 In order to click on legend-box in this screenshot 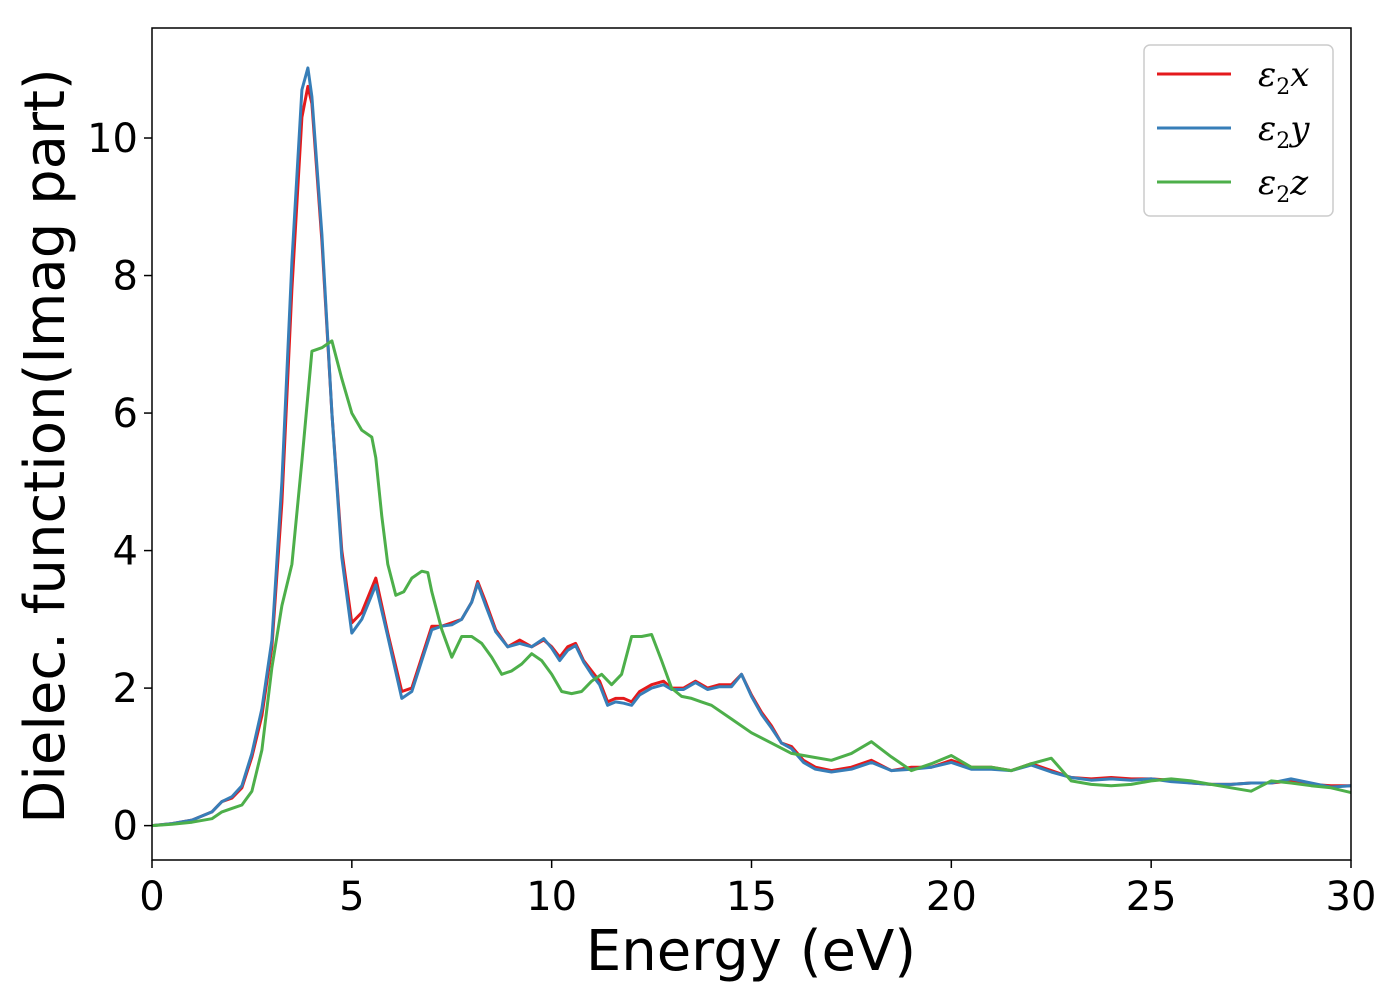, I will do `click(1238, 130)`.